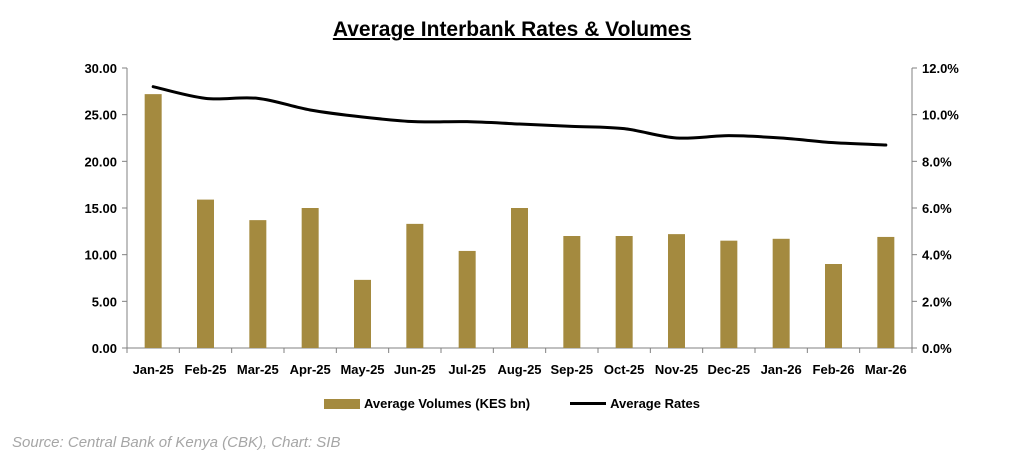 Image resolution: width=1024 pixels, height=471 pixels. I want to click on x-tick-label: Dec-25, so click(729, 369).